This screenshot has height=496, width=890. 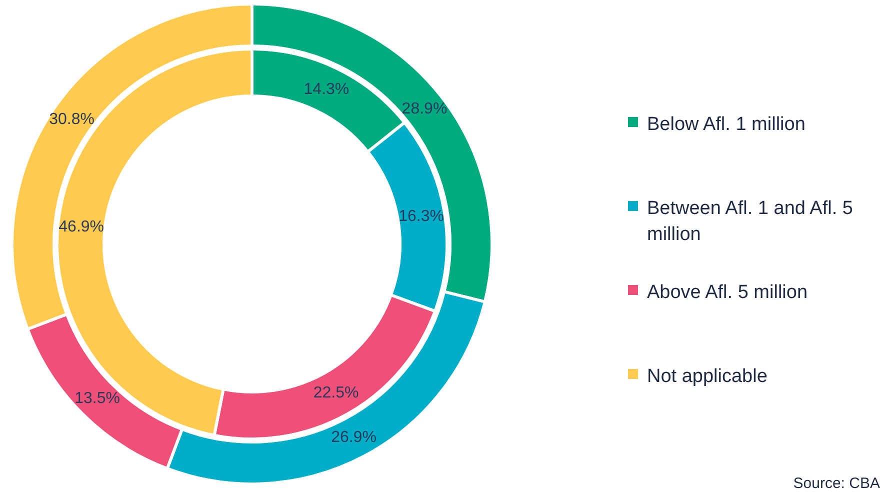 I want to click on data-label: 26.9%, so click(x=353, y=437).